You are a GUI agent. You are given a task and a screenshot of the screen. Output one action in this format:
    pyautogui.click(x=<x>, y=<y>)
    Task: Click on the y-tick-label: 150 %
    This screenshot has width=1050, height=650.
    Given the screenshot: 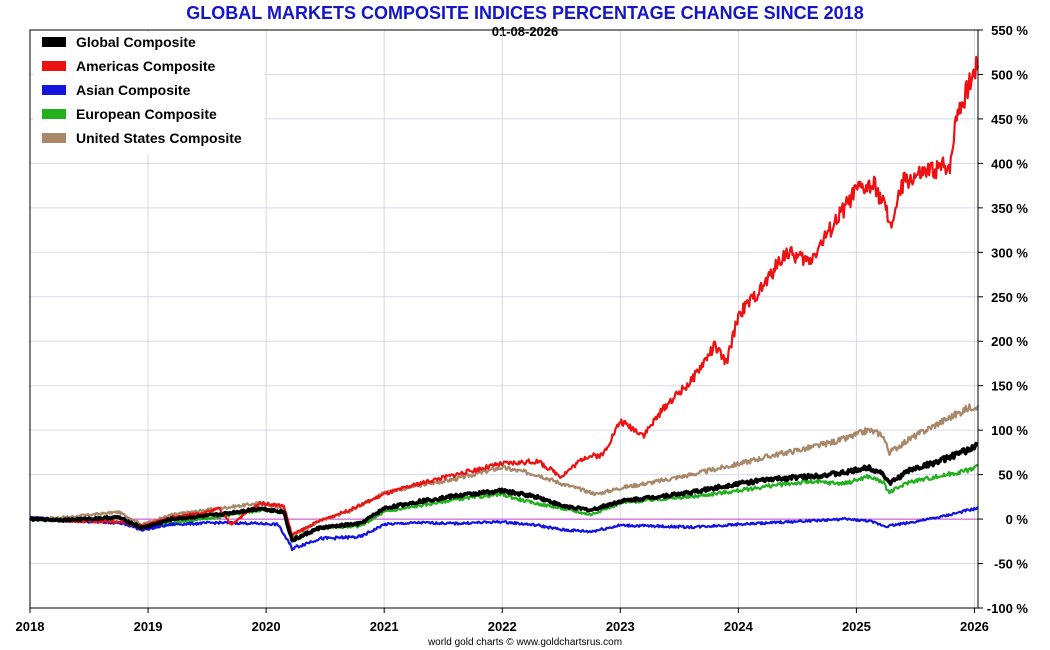 What is the action you would take?
    pyautogui.click(x=1009, y=386)
    